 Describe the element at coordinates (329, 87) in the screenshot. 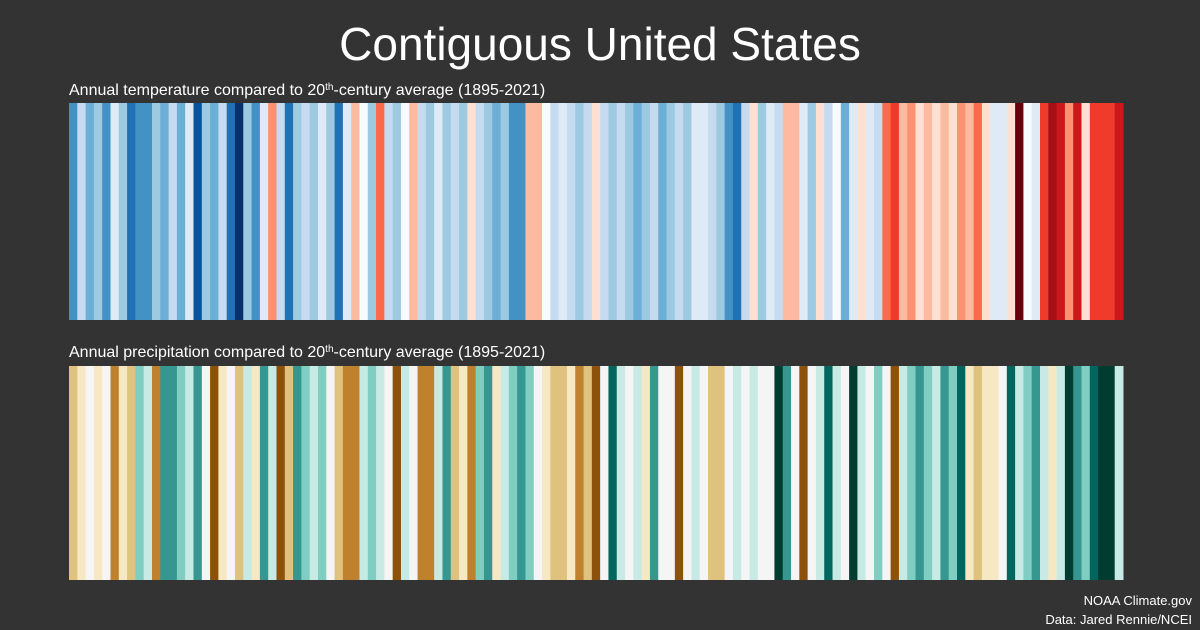

I see `subtitle-part: th` at that location.